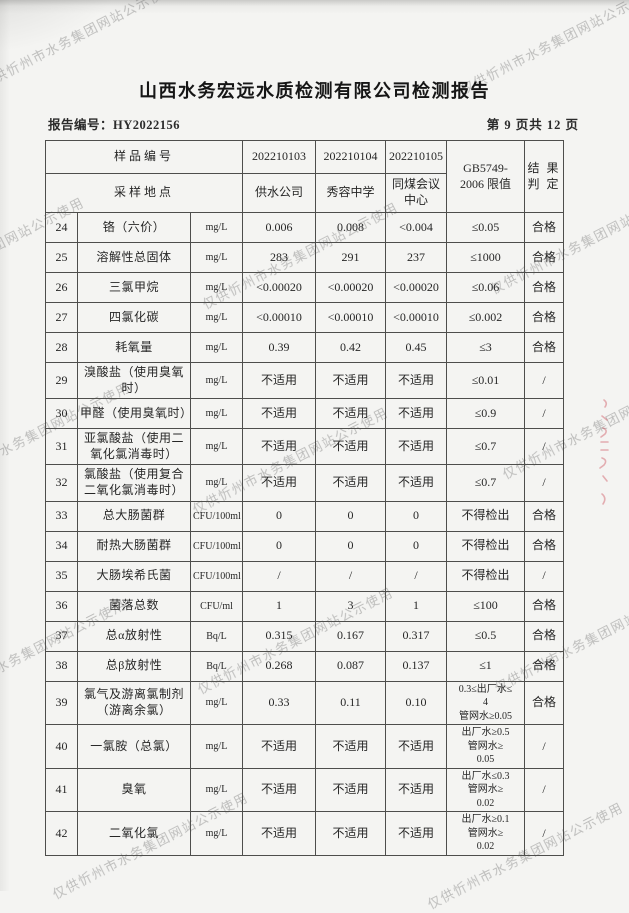  I want to click on red-pen-mark, so click(604, 452).